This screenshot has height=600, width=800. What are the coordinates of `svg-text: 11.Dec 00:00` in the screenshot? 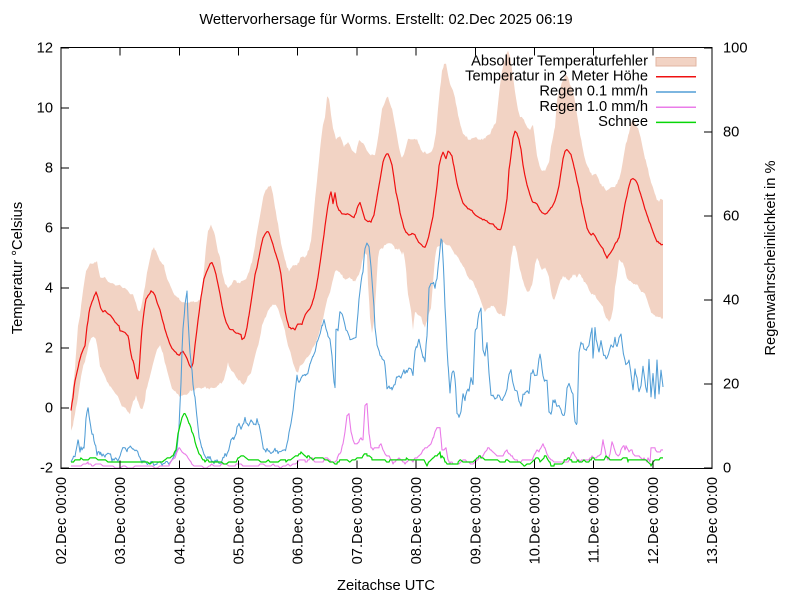 It's located at (595, 520).